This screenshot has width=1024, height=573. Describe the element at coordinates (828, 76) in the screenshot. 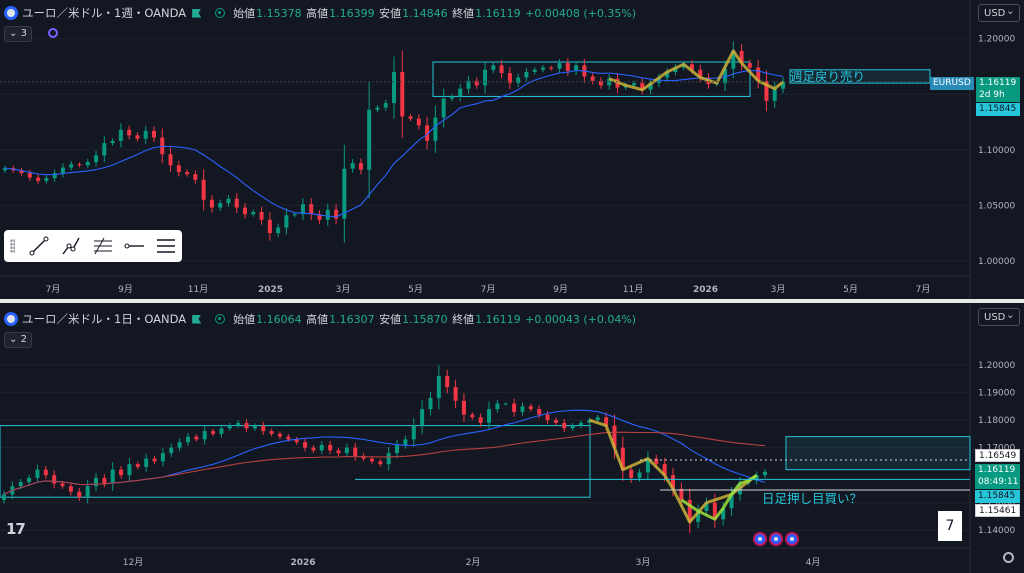

I see `weekly-annotation: 週足戻り売り` at that location.